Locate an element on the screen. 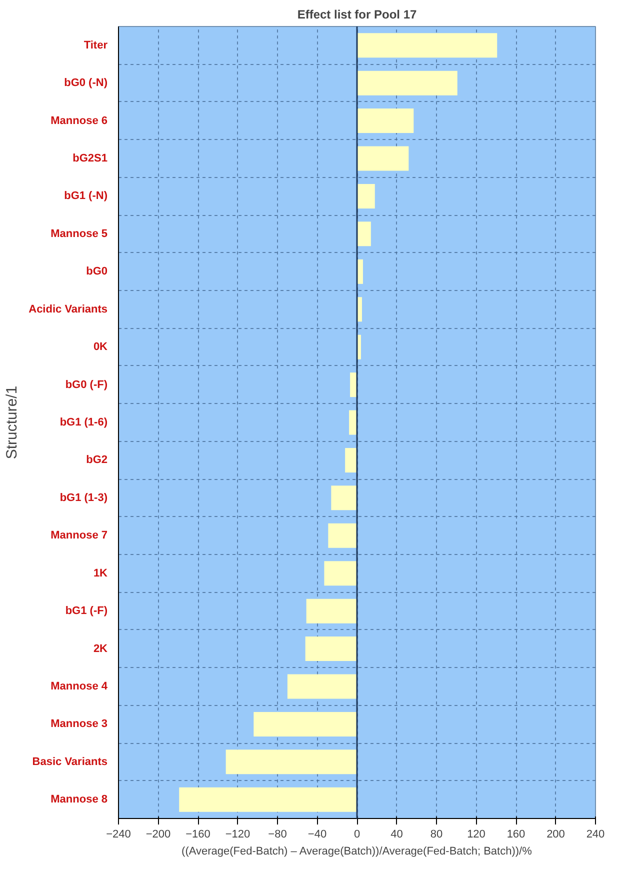  y-tick-label: Mannose 7 is located at coordinates (79, 536).